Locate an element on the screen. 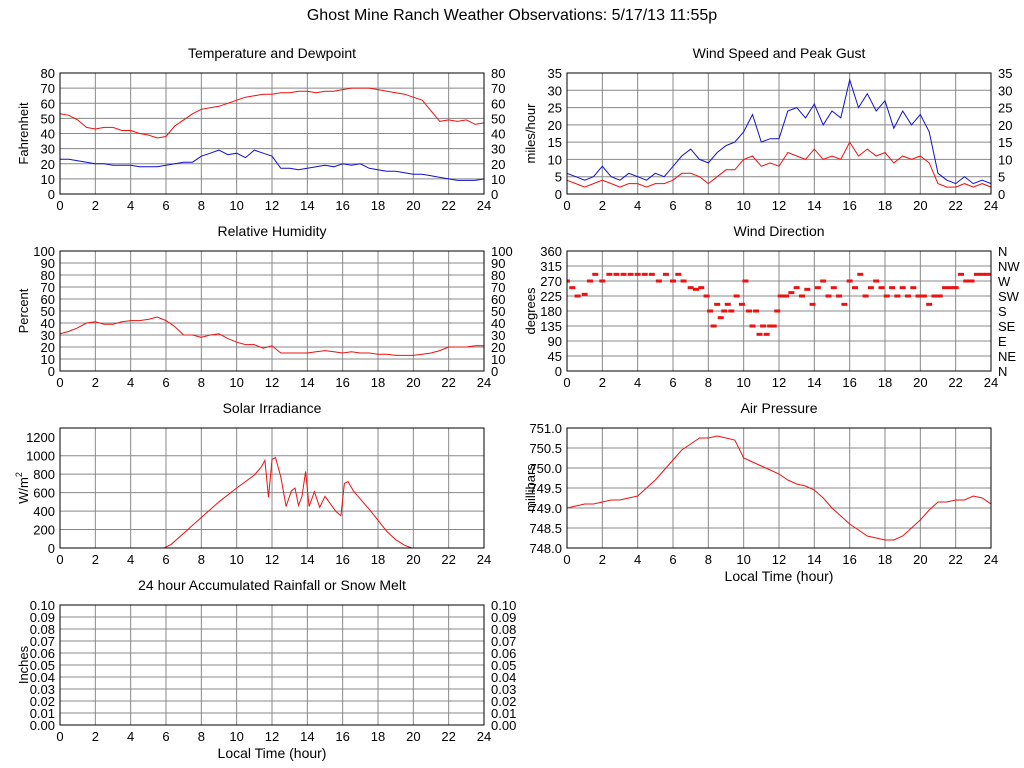  y-tick-label: 270 is located at coordinates (551, 281).